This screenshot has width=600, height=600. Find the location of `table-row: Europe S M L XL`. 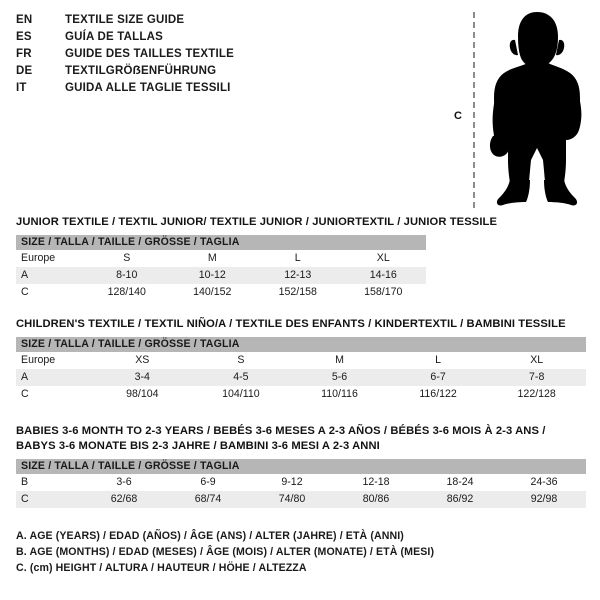

table-row: Europe S M L XL is located at coordinates (221, 258).